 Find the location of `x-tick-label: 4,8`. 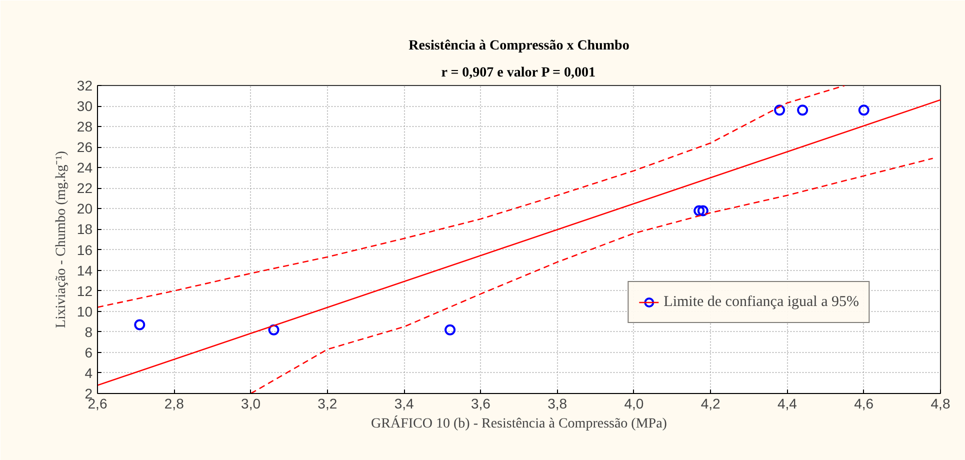

x-tick-label: 4,8 is located at coordinates (940, 404).